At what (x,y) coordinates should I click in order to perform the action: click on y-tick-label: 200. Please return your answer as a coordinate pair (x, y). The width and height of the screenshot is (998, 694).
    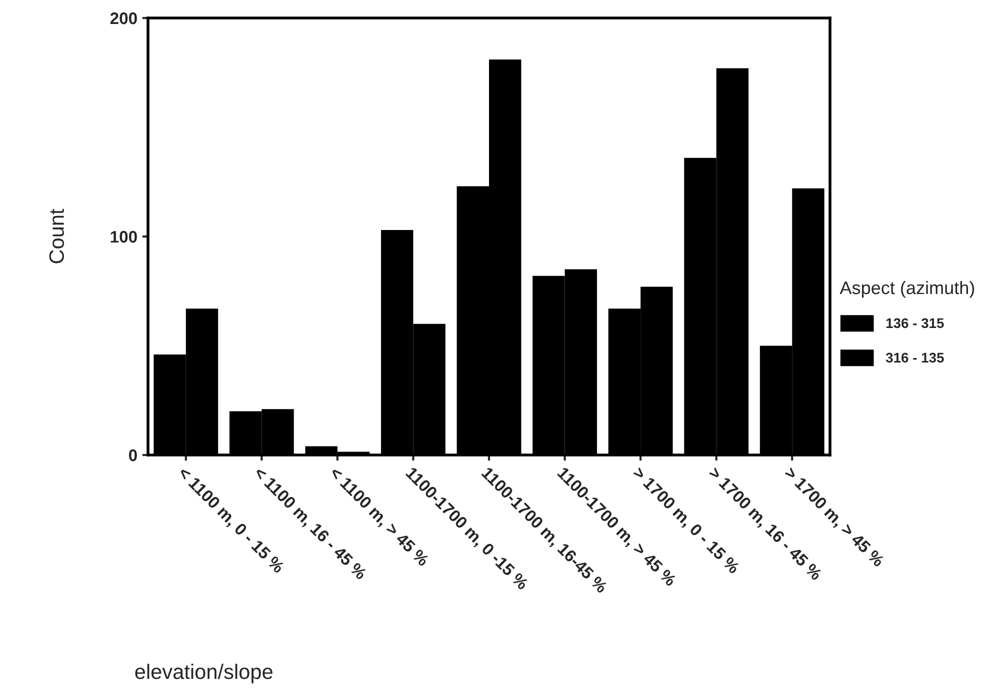
    Looking at the image, I should click on (123, 18).